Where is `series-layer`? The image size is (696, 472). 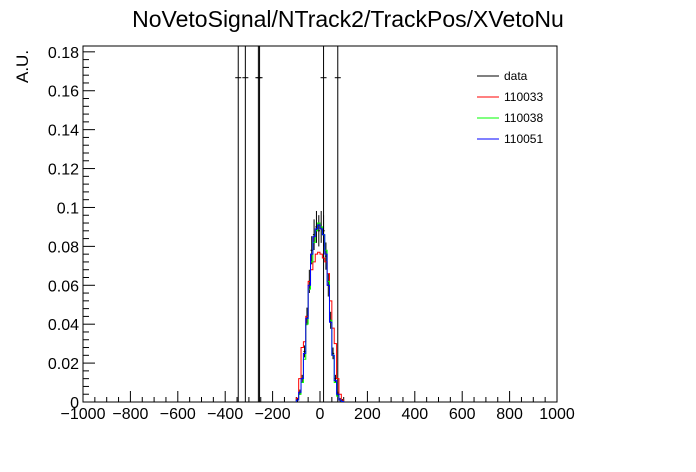 series-layer is located at coordinates (290, 224).